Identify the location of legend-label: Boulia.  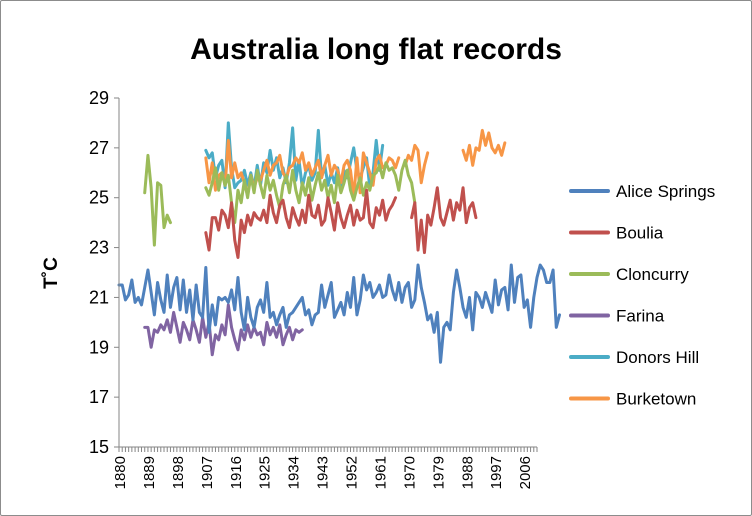
(640, 233).